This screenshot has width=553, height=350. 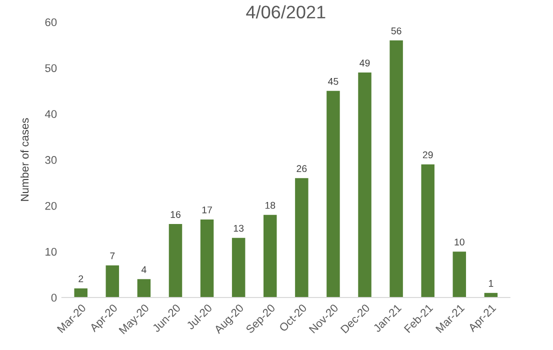 What do you see at coordinates (54, 298) in the screenshot?
I see `y-tick-label: 0` at bounding box center [54, 298].